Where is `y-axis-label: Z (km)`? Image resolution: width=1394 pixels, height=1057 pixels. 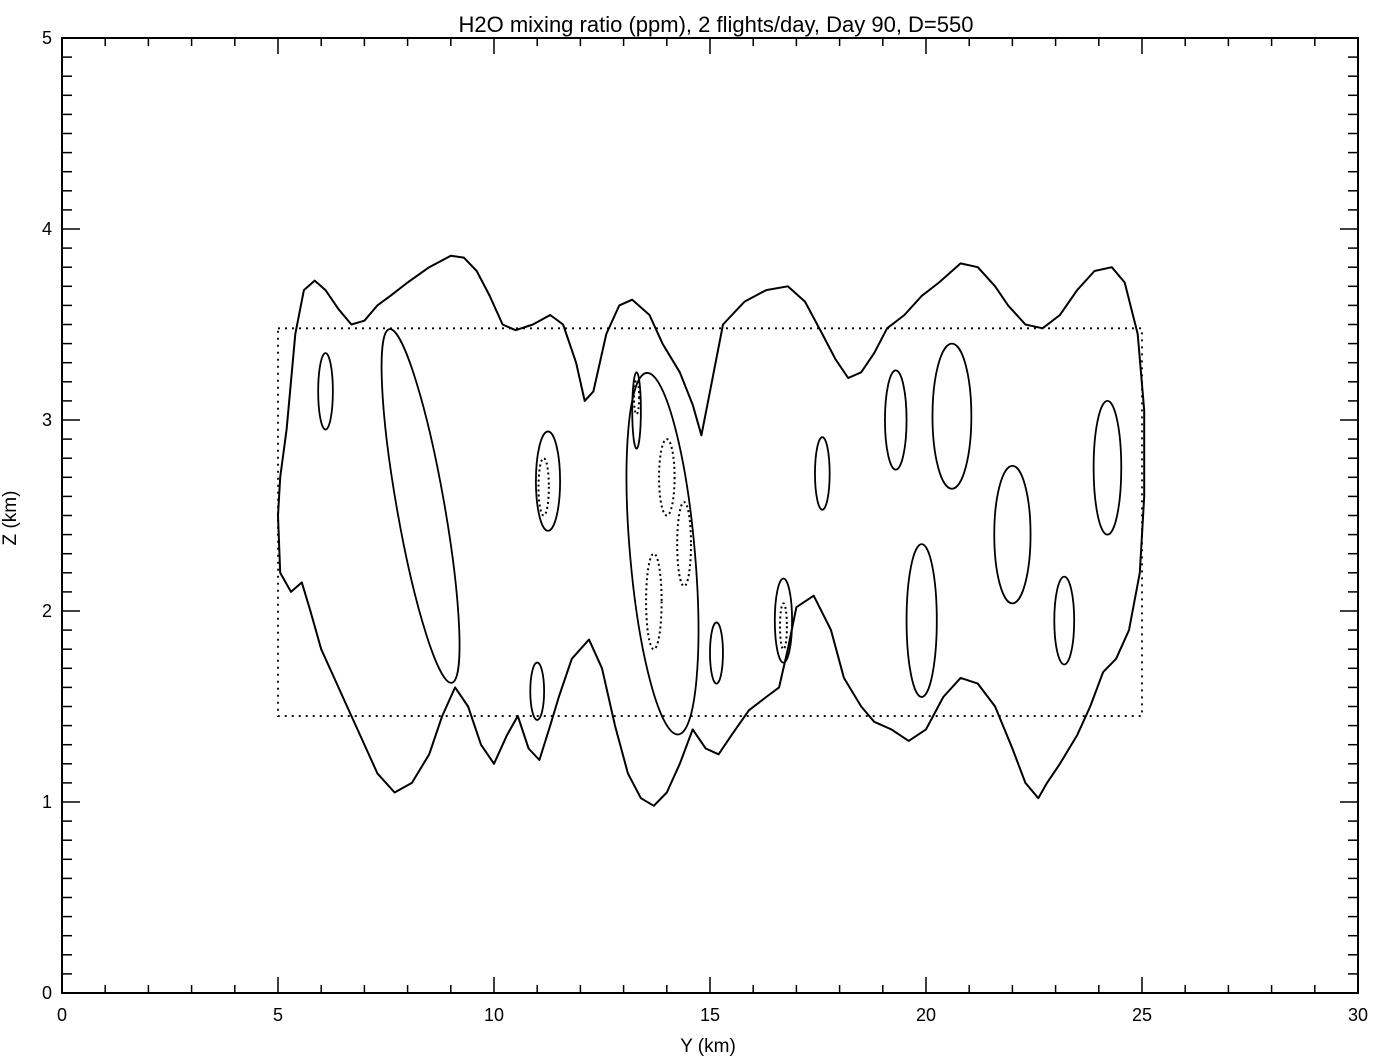
y-axis-label: Z (km) is located at coordinates (10, 518).